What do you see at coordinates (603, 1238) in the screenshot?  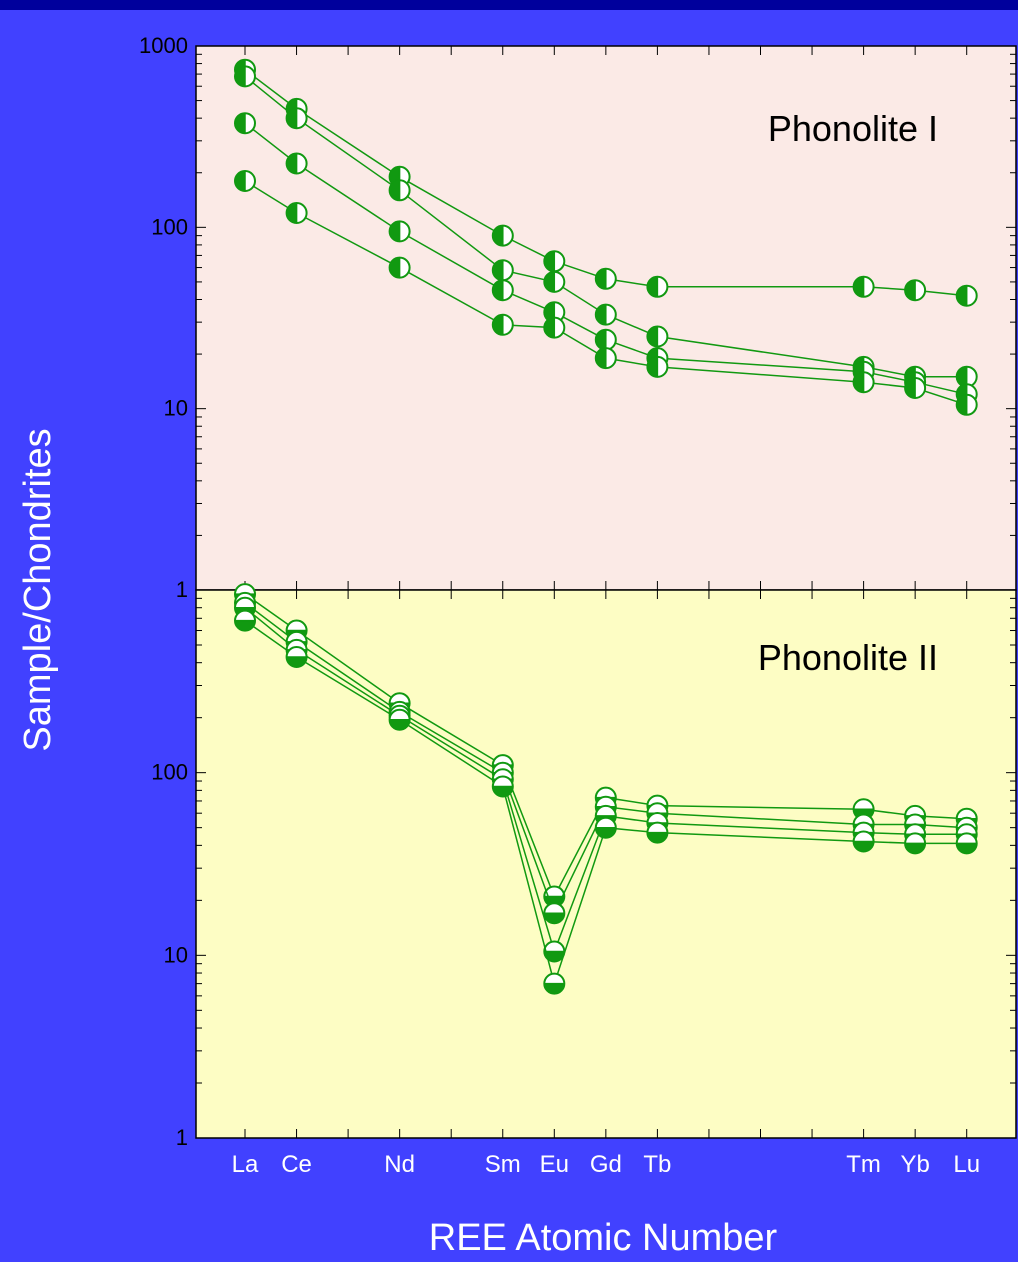 I see `x-axis-title: REE Atomic Number` at bounding box center [603, 1238].